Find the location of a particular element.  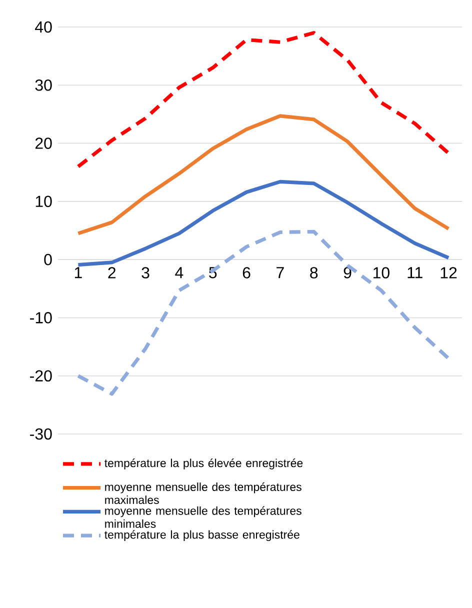

x-tick-label: 8 is located at coordinates (314, 272).